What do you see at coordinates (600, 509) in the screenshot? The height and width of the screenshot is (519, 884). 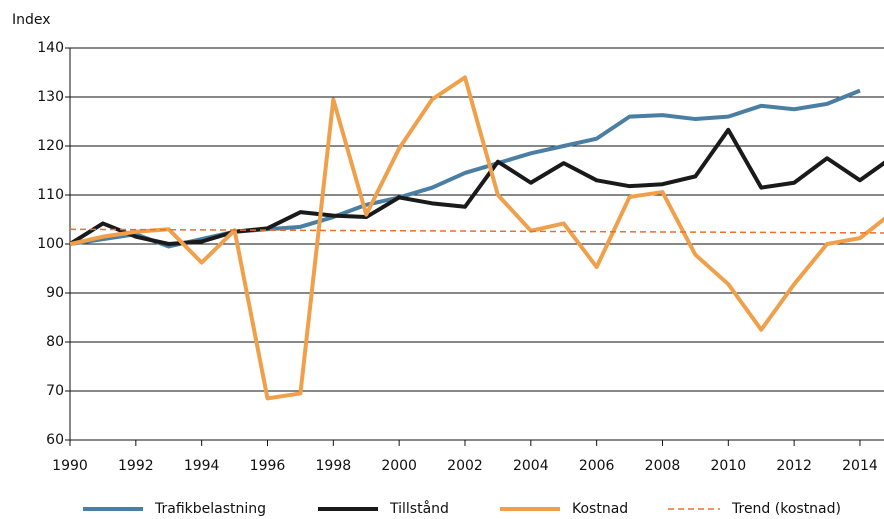 I see `legend-label: Kostnad` at bounding box center [600, 509].